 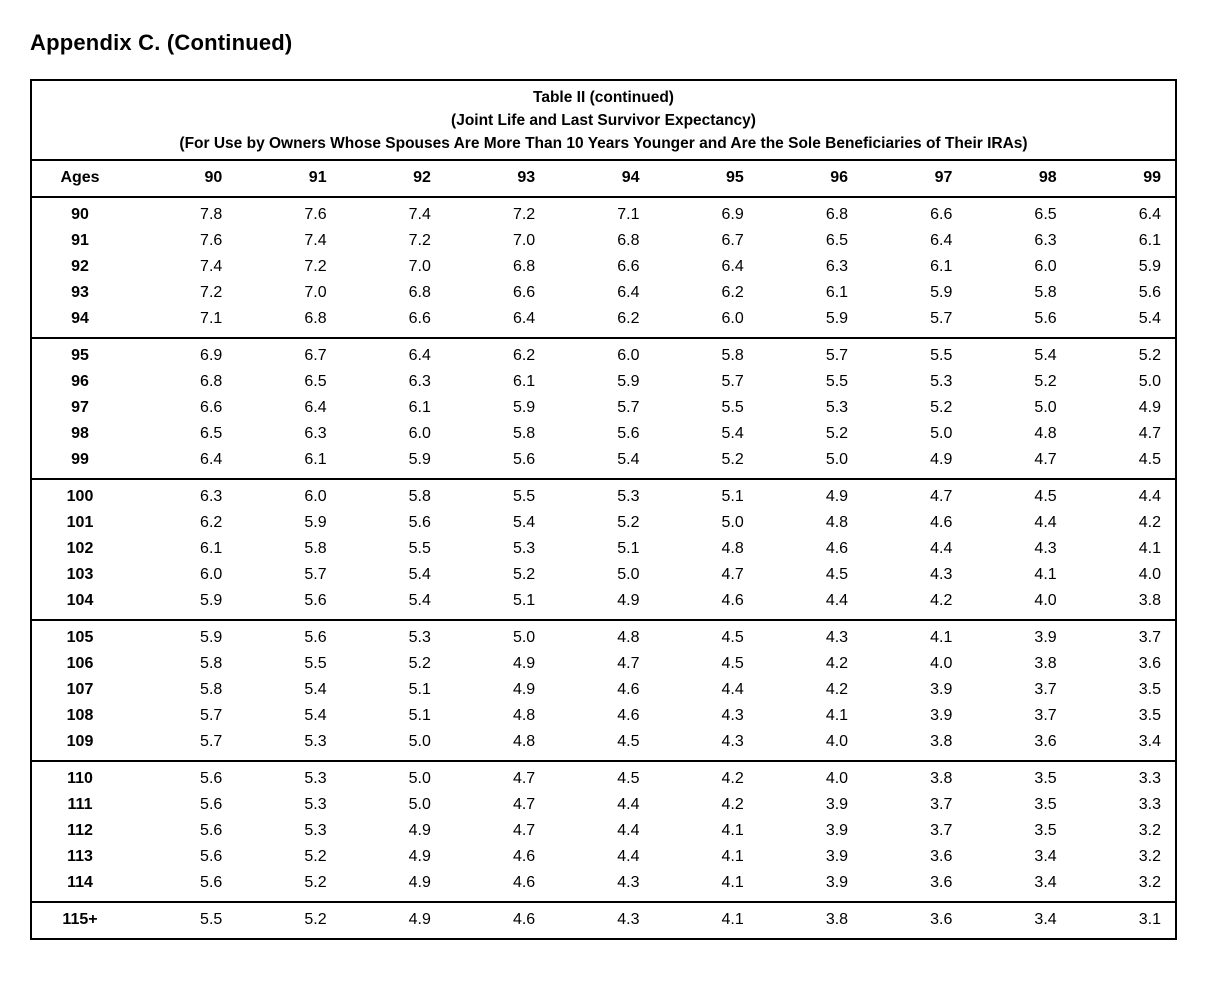 I want to click on expectancy-cell: 5.5, so click(x=941, y=355).